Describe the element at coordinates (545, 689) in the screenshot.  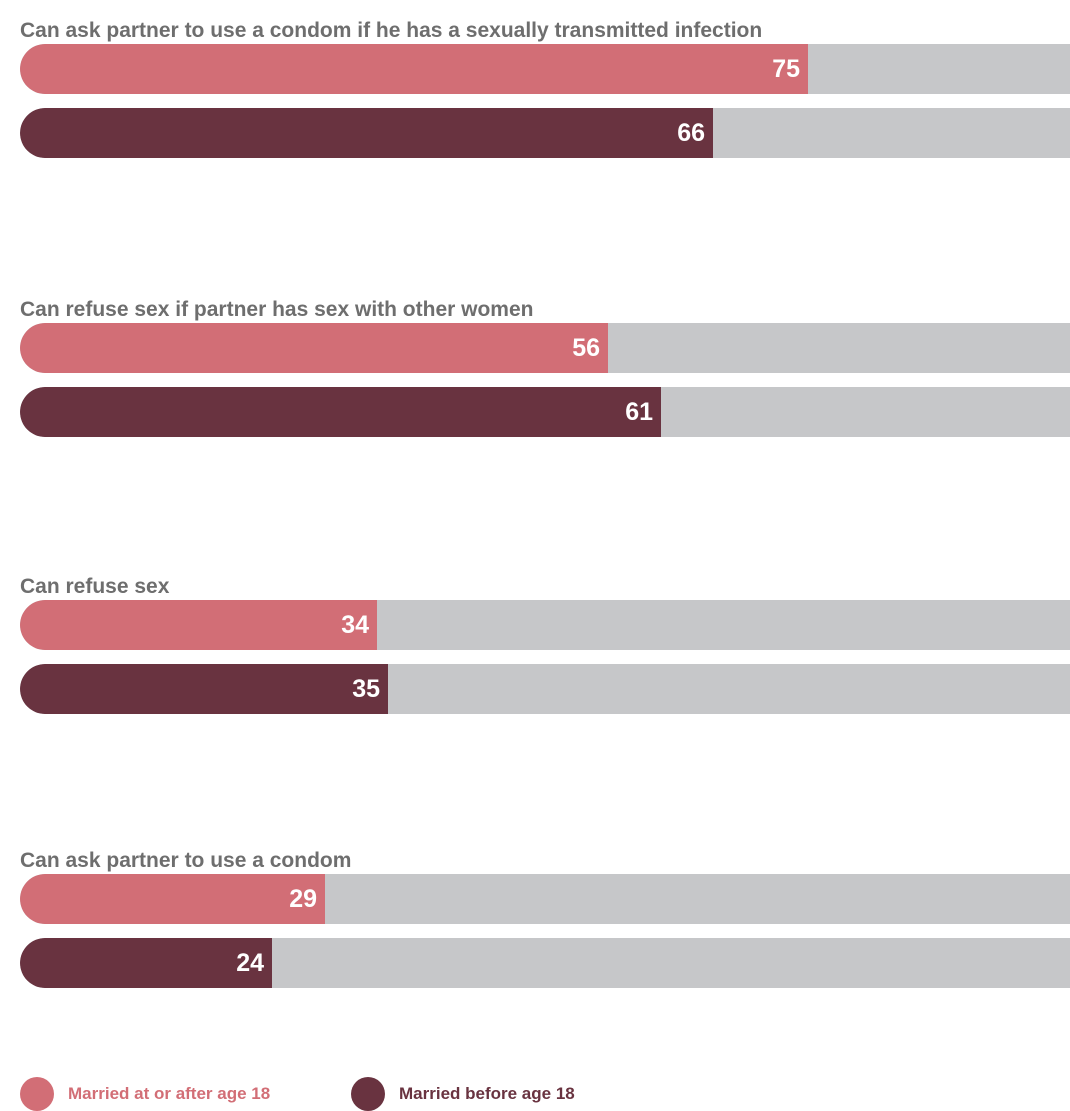
I see `bar-track: 35` at that location.